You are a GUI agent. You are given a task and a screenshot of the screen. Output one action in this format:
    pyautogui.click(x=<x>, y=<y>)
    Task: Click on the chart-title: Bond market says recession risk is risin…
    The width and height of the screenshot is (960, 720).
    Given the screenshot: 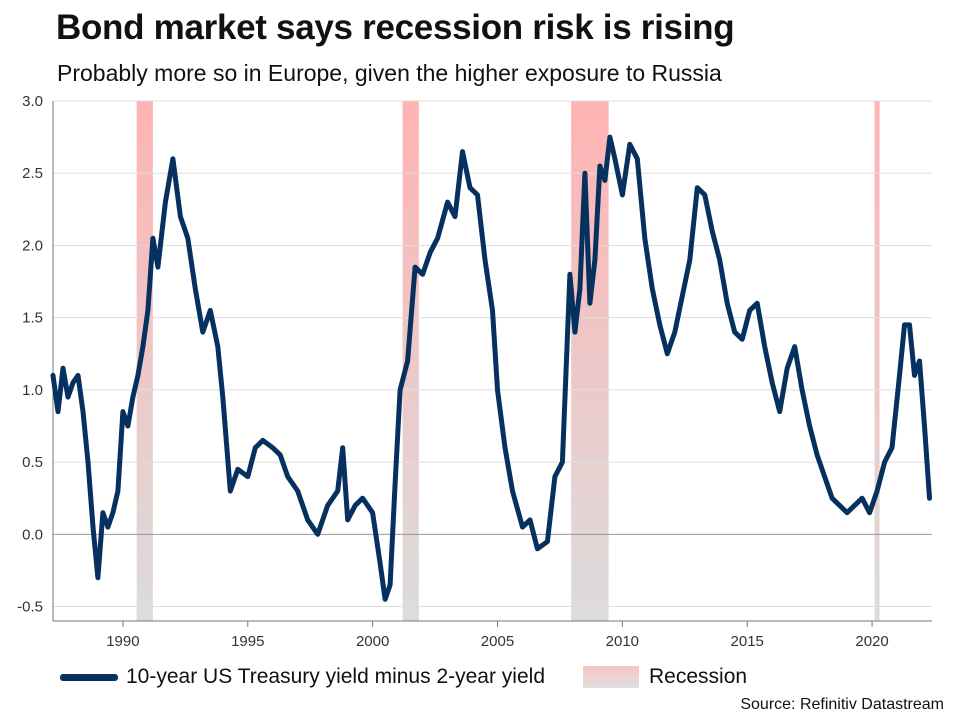 What is the action you would take?
    pyautogui.click(x=395, y=27)
    